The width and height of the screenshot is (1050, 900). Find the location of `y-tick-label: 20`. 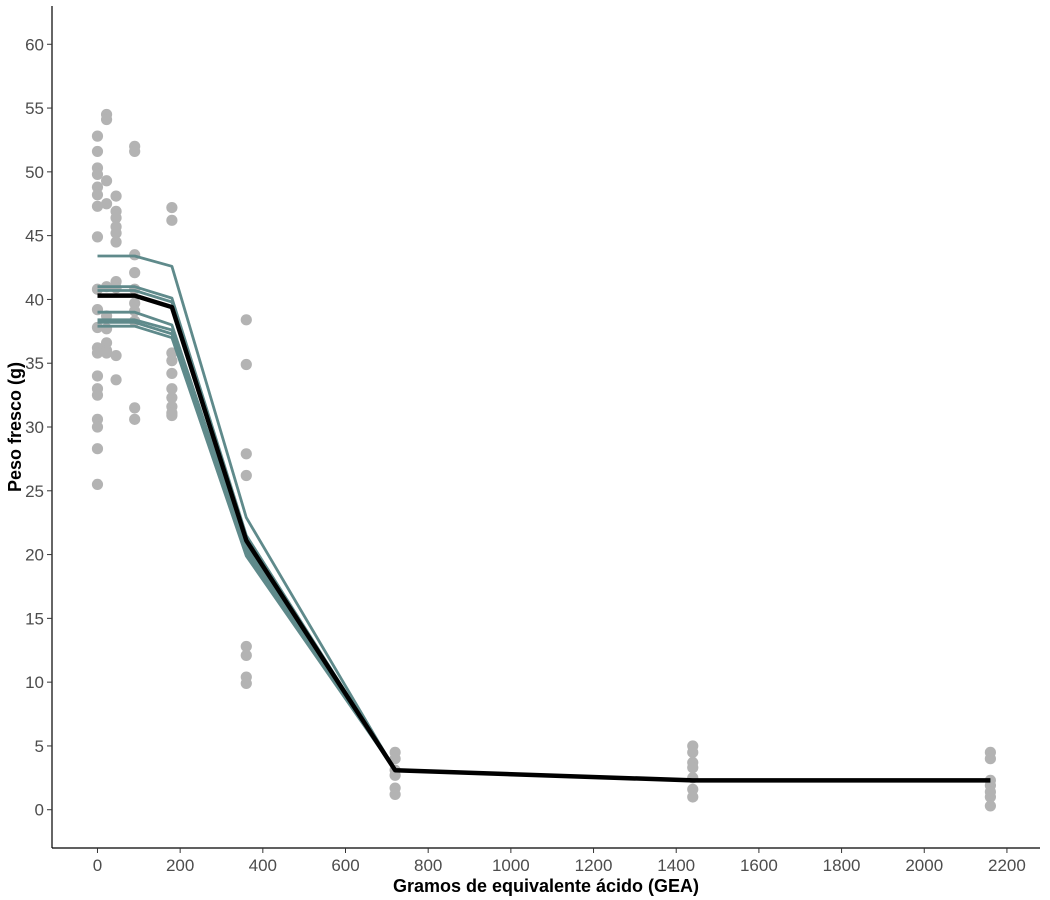

y-tick-label: 20 is located at coordinates (34, 555).